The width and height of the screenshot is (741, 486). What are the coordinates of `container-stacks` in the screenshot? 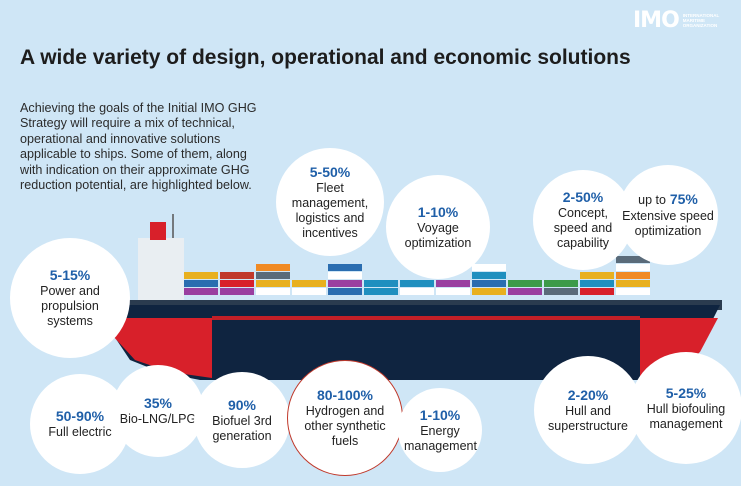 It's located at (417, 275).